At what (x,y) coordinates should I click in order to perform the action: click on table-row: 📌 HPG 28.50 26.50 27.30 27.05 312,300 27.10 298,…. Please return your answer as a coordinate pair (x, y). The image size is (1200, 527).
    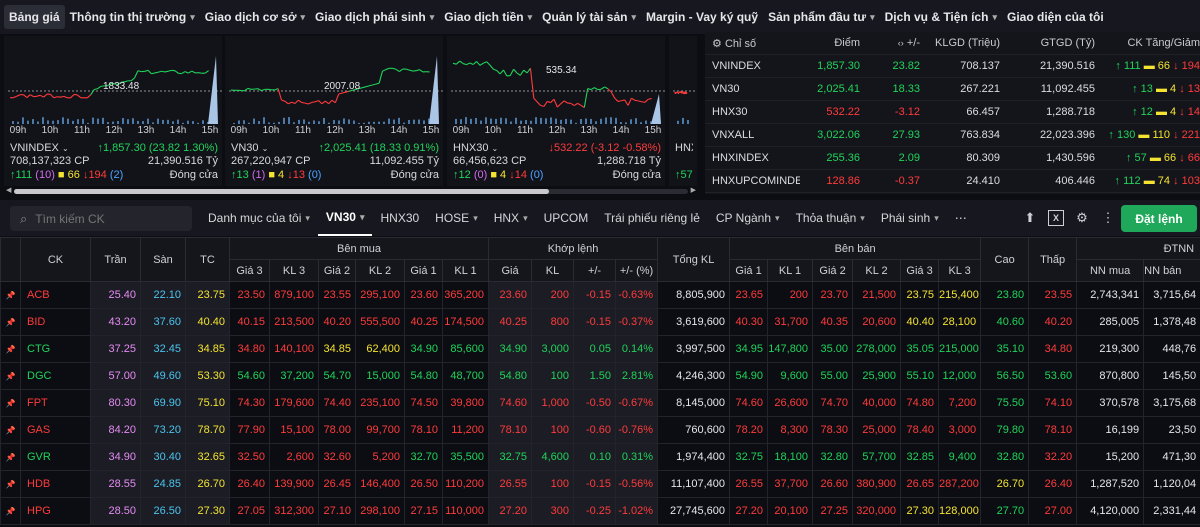
    Looking at the image, I should click on (600, 511).